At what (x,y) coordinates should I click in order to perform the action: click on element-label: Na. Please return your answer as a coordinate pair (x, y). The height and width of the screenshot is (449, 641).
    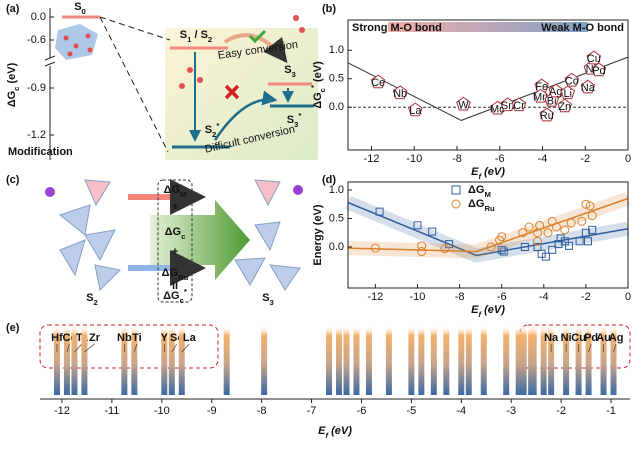
    Looking at the image, I should click on (551, 338).